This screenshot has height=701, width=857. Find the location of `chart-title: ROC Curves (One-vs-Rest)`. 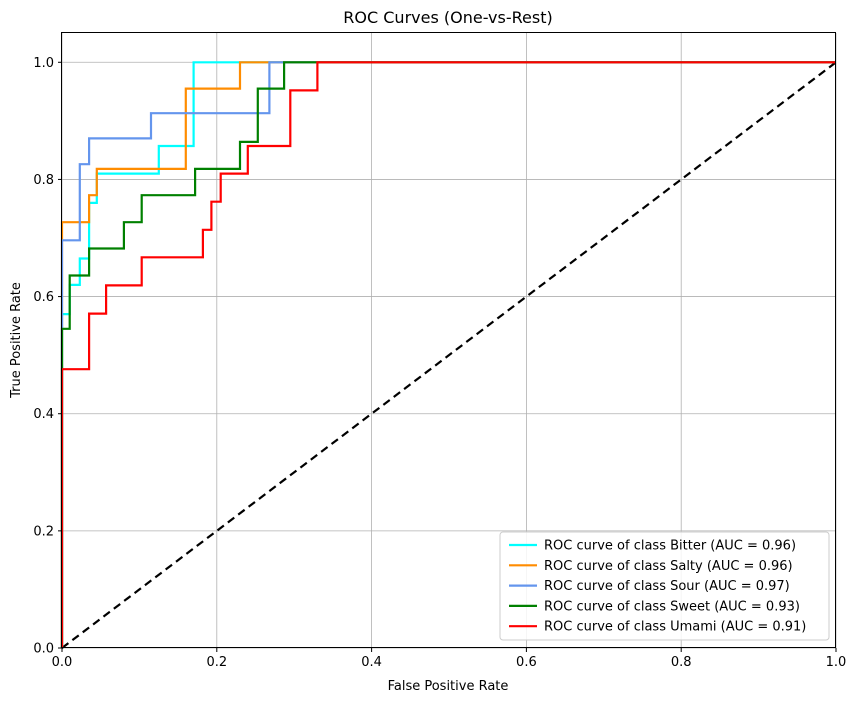

chart-title: ROC Curves (One-vs-Rest) is located at coordinates (447, 17).